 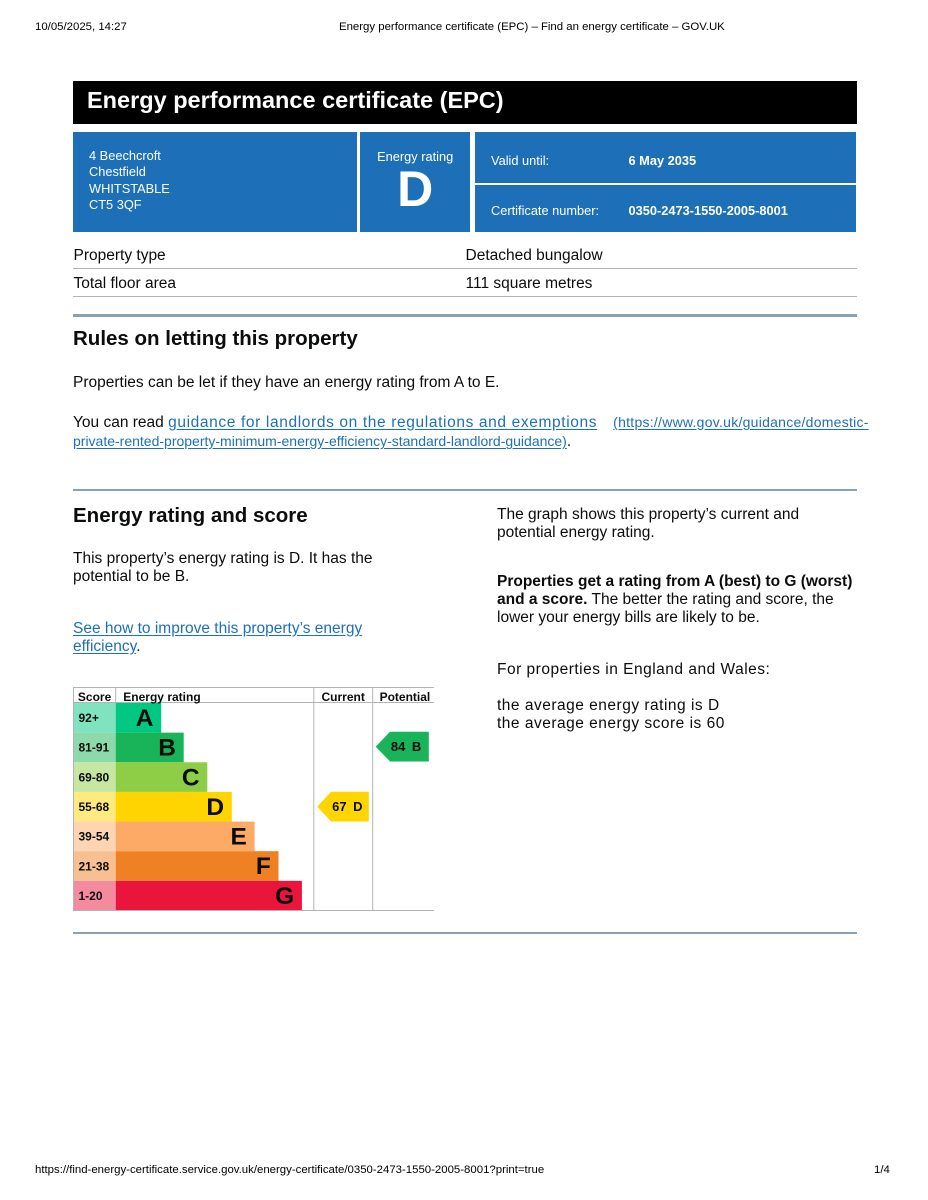 What do you see at coordinates (145, 718) in the screenshot?
I see `svg-text: A` at bounding box center [145, 718].